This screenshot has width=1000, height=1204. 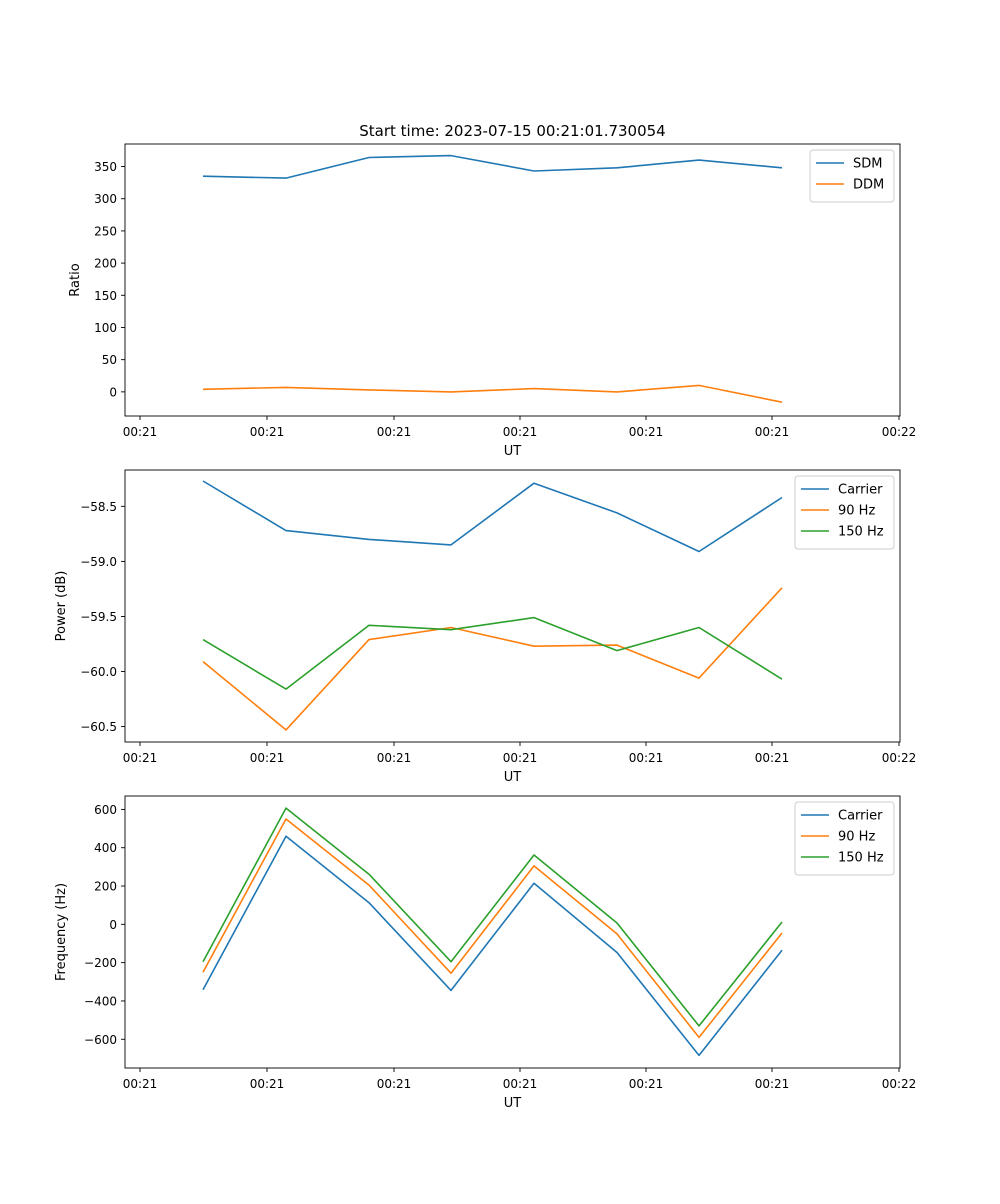 I want to click on series-line-frequency-150-hz, so click(x=492, y=917).